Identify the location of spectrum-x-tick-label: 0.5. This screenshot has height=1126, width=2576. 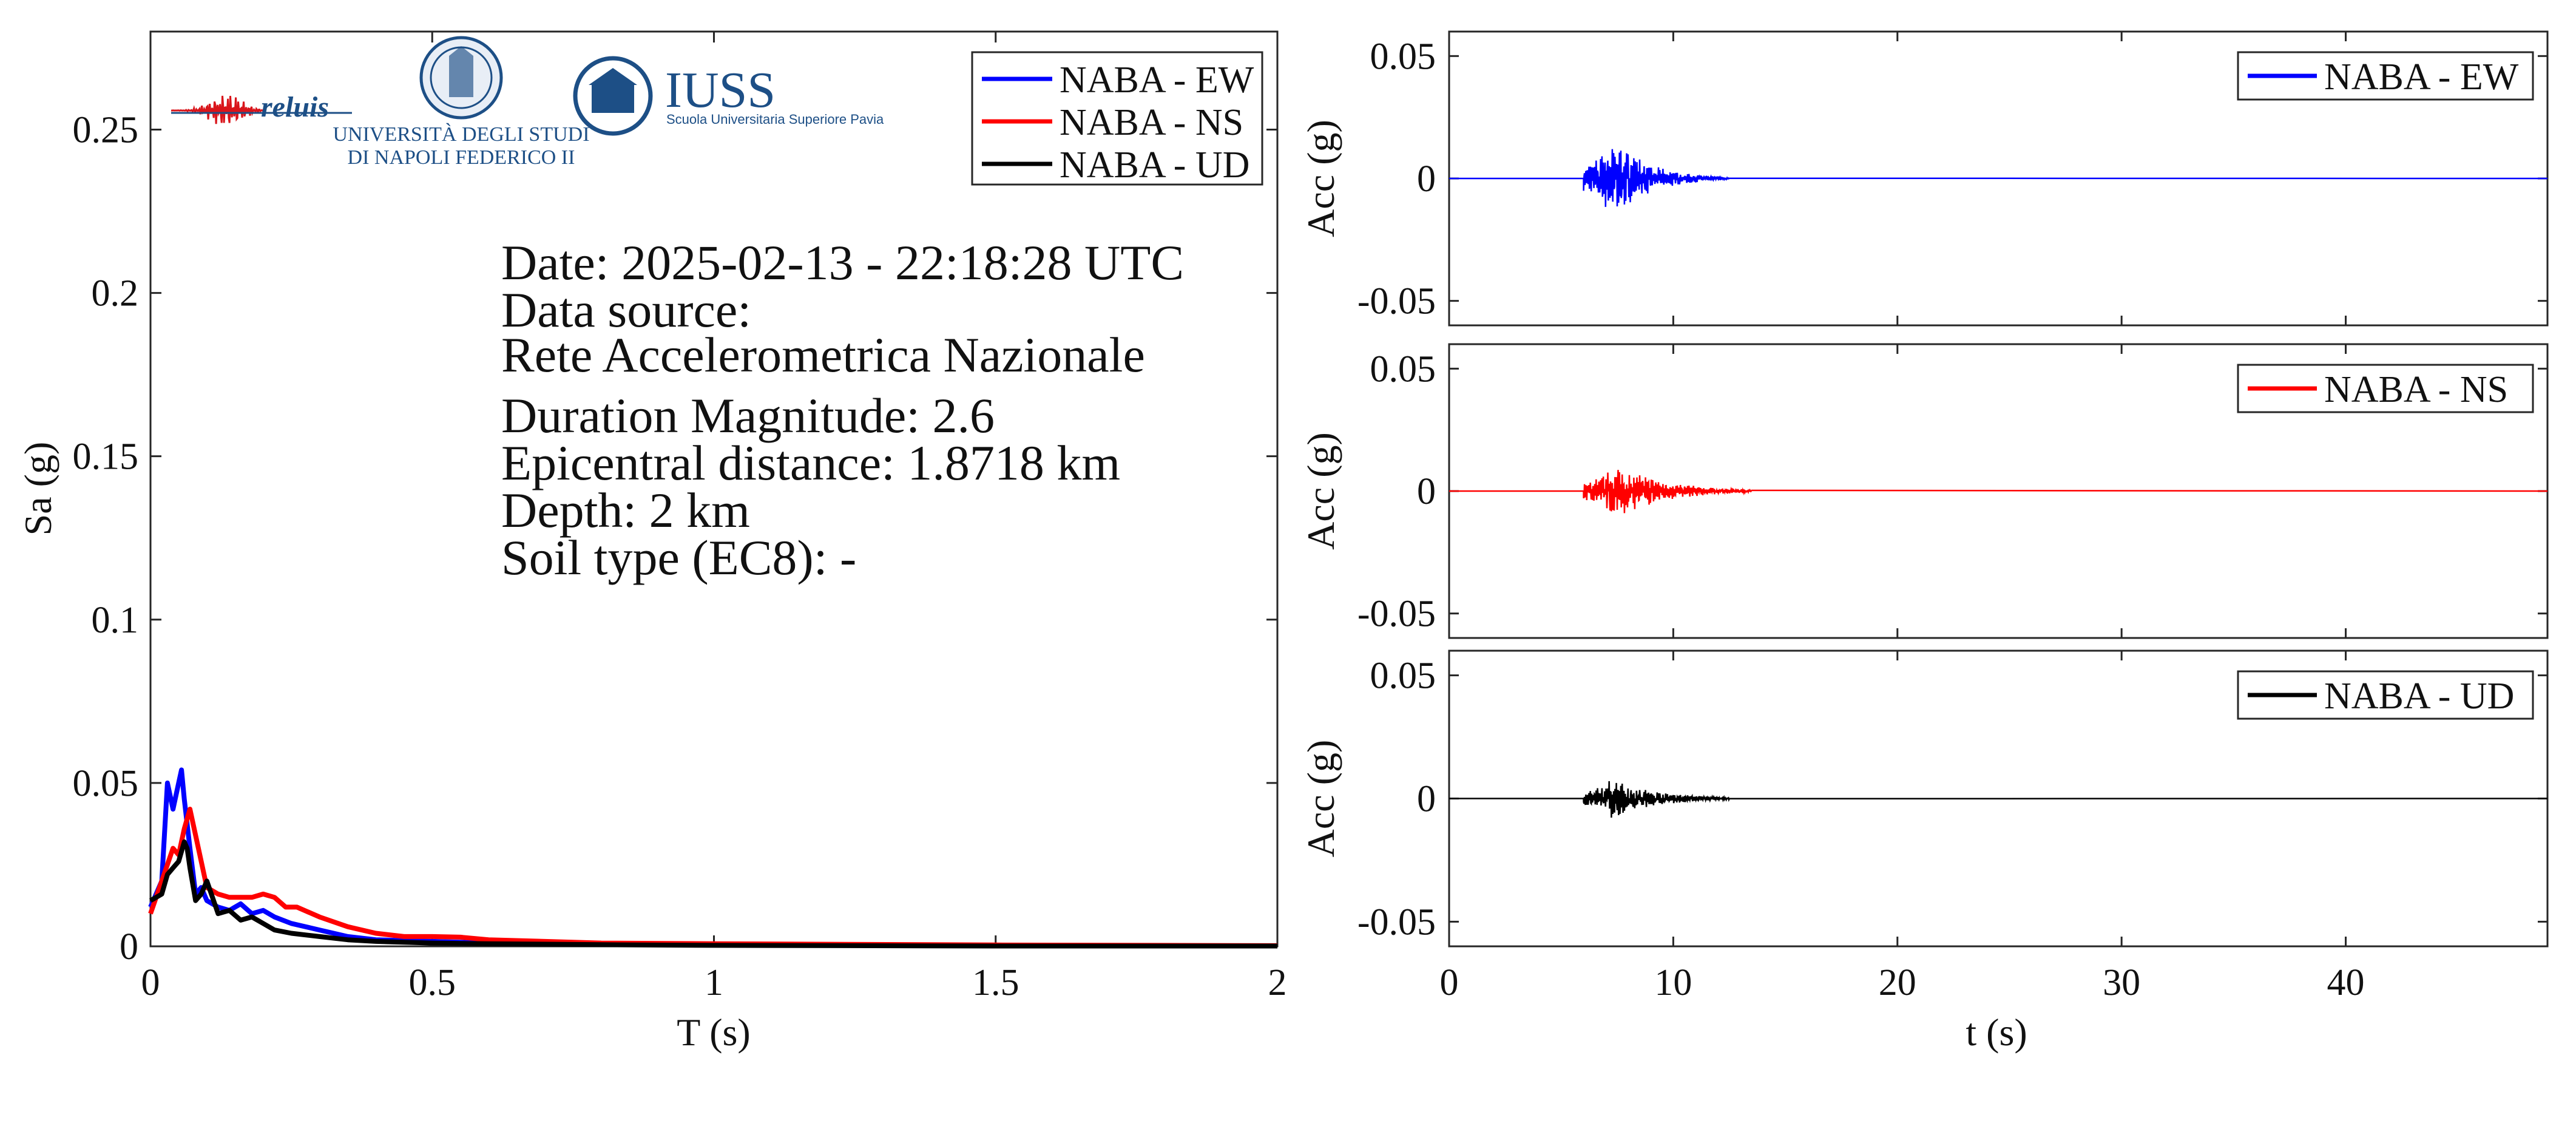
(432, 982).